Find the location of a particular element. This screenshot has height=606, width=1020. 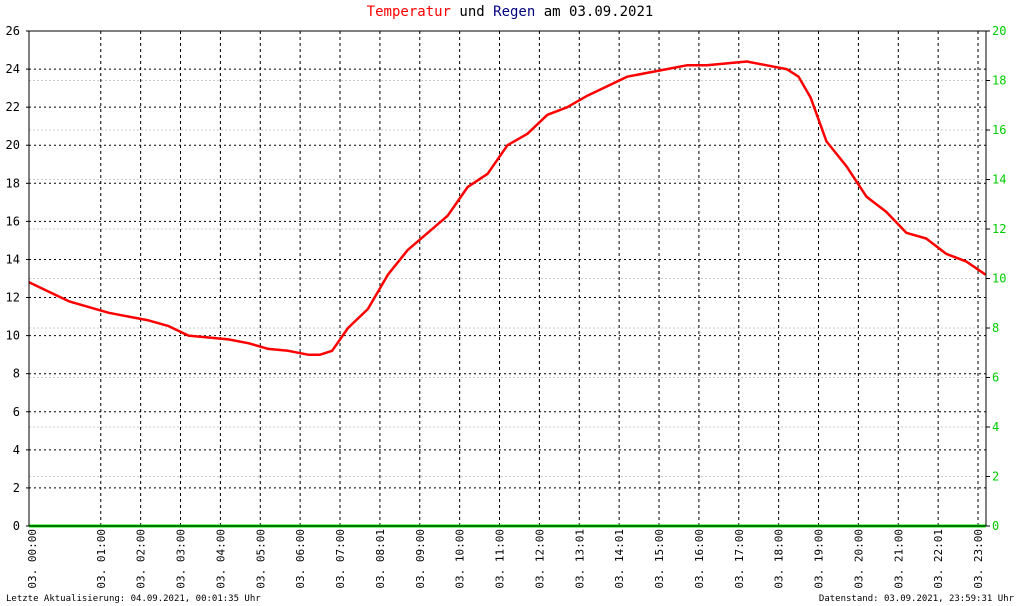

title-date: 03.09.2021 is located at coordinates (611, 12).